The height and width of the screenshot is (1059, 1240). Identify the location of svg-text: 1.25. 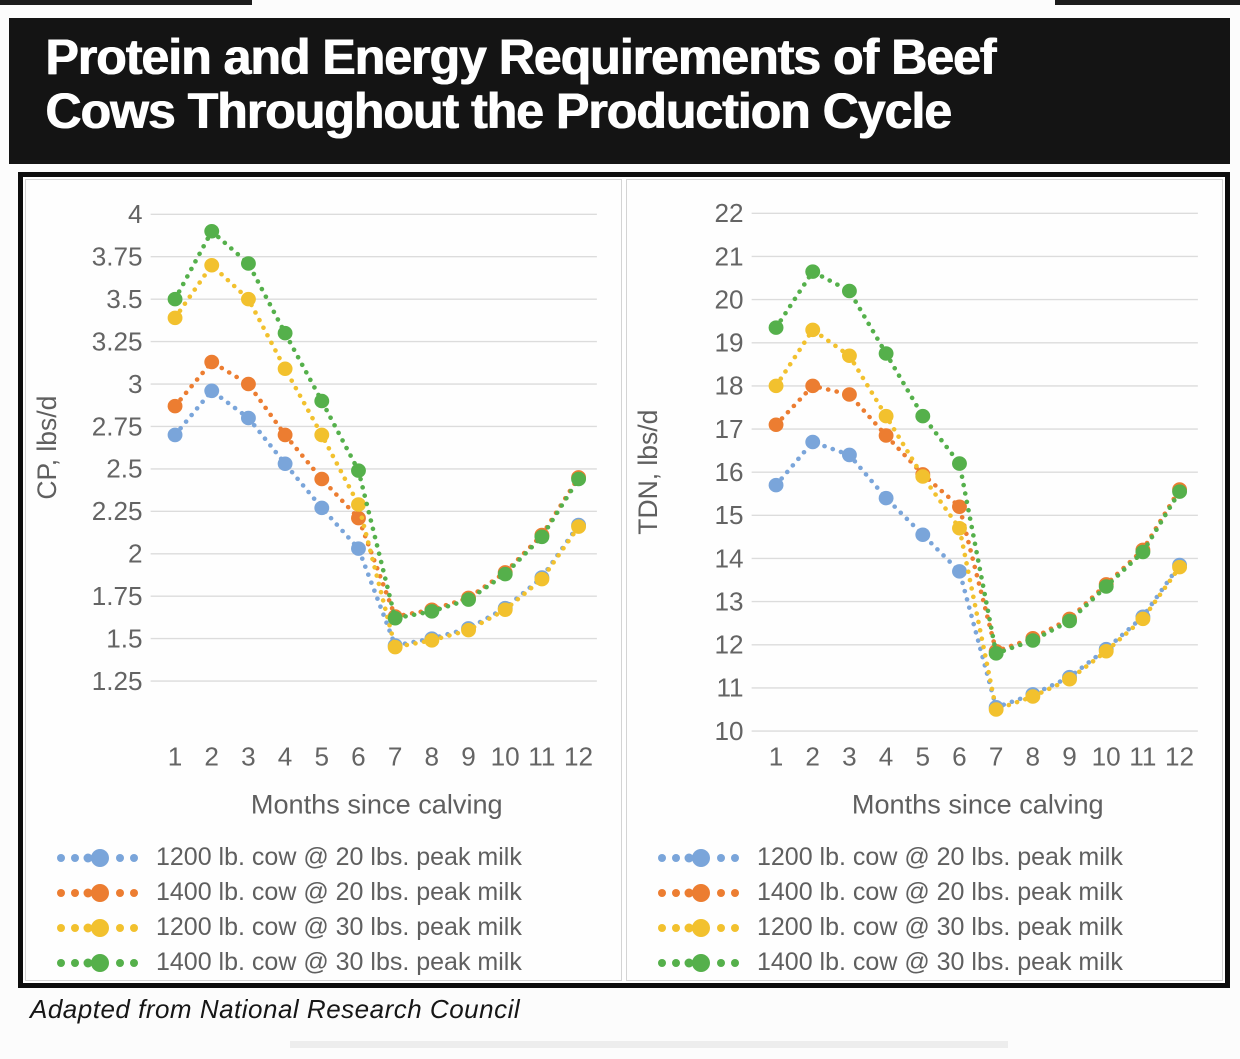
(117, 682).